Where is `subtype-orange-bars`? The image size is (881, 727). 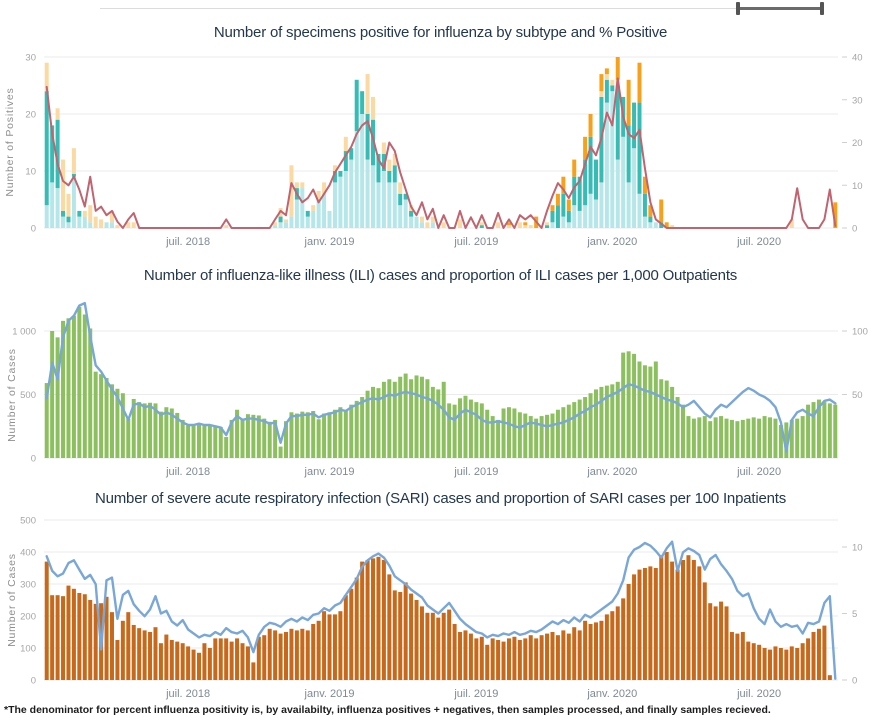
subtype-orange-bars is located at coordinates (672, 142).